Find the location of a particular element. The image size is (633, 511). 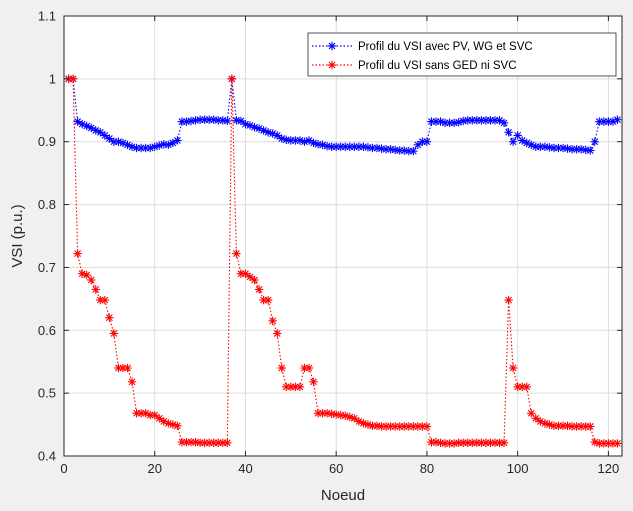

y-tick-label: 0.7 is located at coordinates (47, 267).